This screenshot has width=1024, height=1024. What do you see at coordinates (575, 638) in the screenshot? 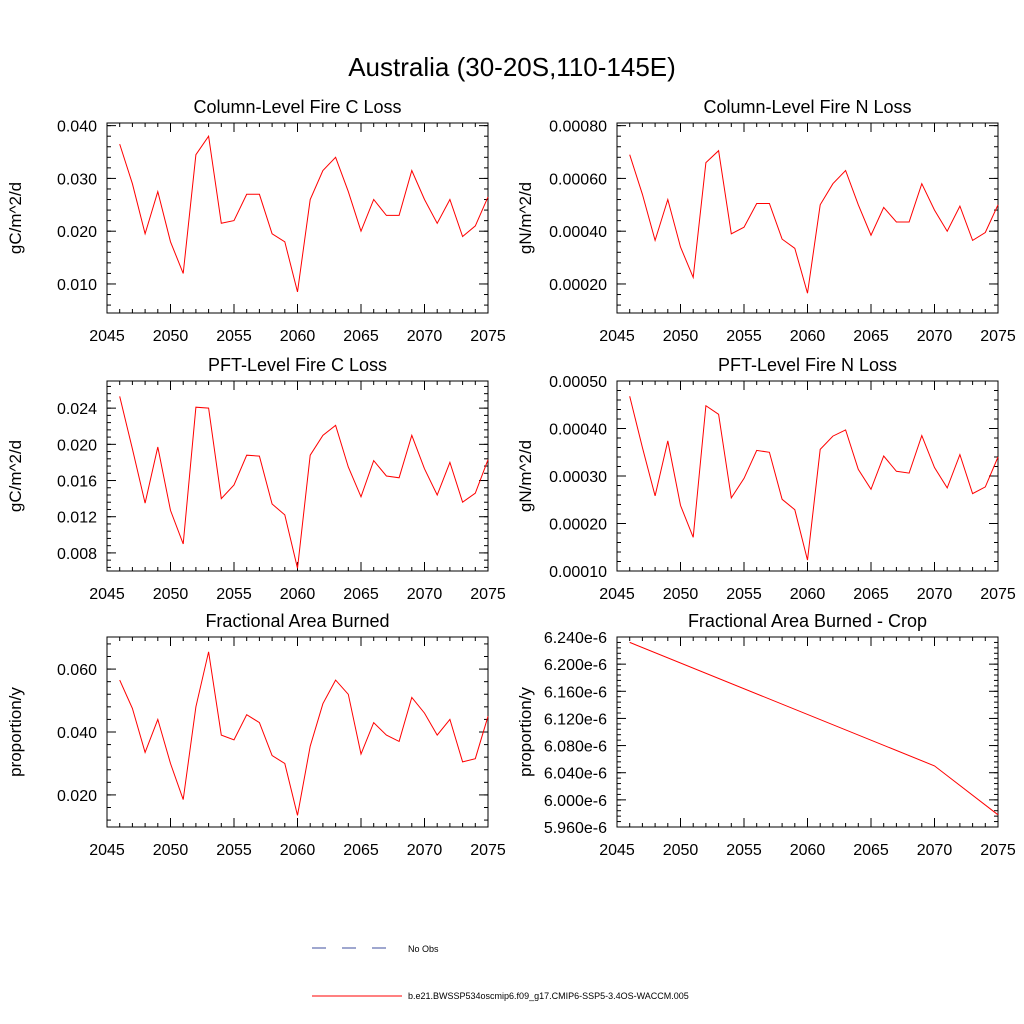
I see `y-tick-label: 6.240e-6` at bounding box center [575, 638].